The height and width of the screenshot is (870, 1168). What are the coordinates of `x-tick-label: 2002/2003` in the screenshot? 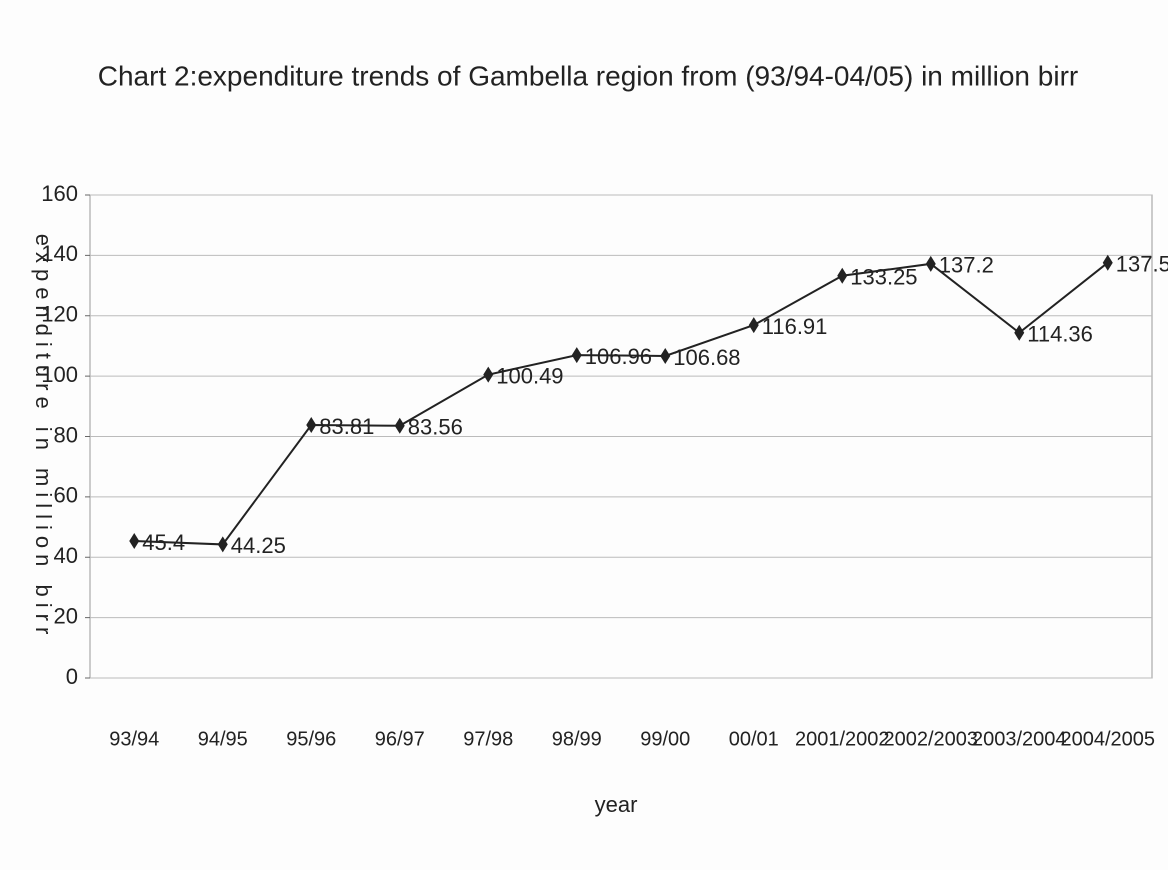 It's located at (930, 739).